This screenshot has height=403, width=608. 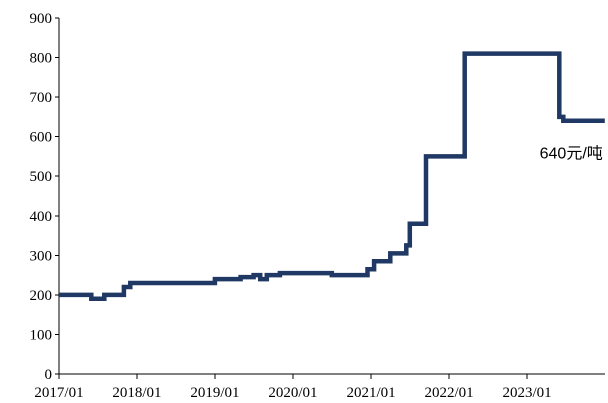 What do you see at coordinates (41, 256) in the screenshot?
I see `y-tick-label: 300` at bounding box center [41, 256].